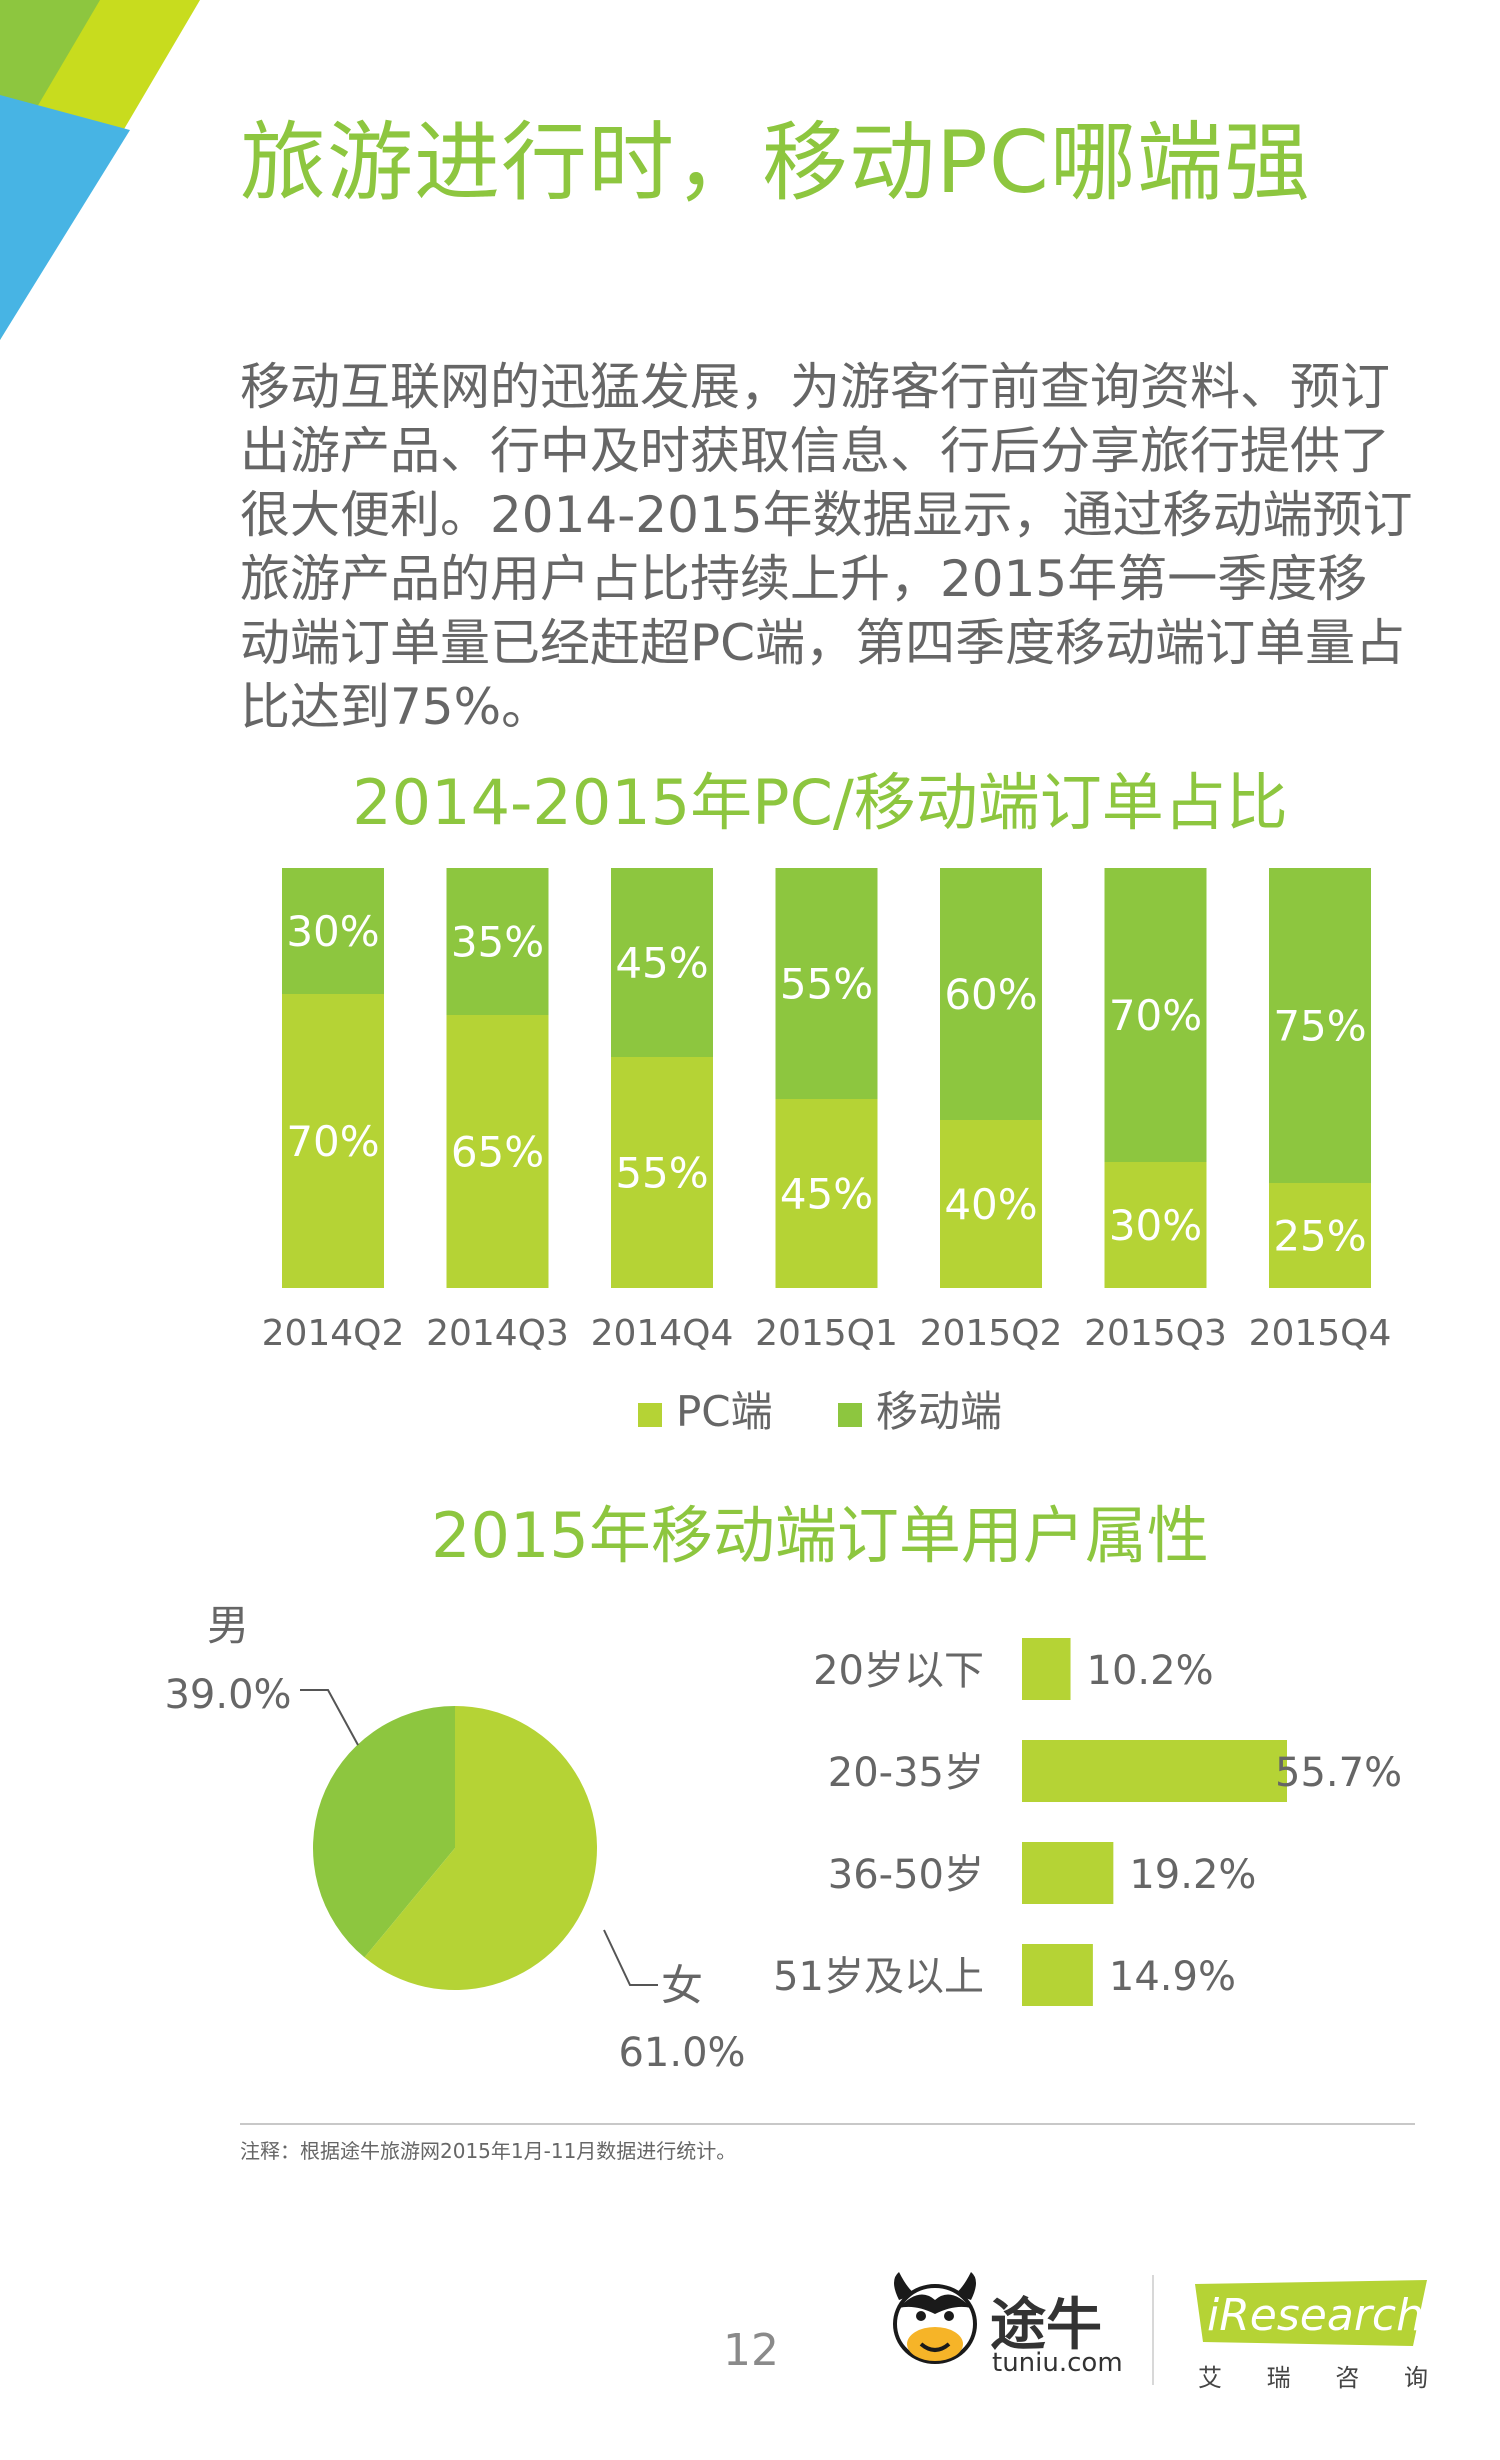 Image resolution: width=1500 pixels, height=2460 pixels. I want to click on legend-item-pc: PC端, so click(705, 1408).